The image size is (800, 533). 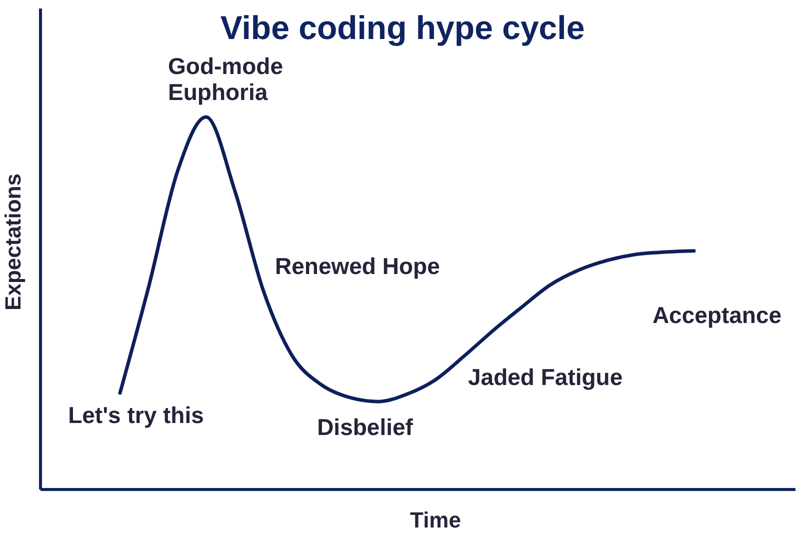 I want to click on annotation: Acceptance, so click(x=717, y=315).